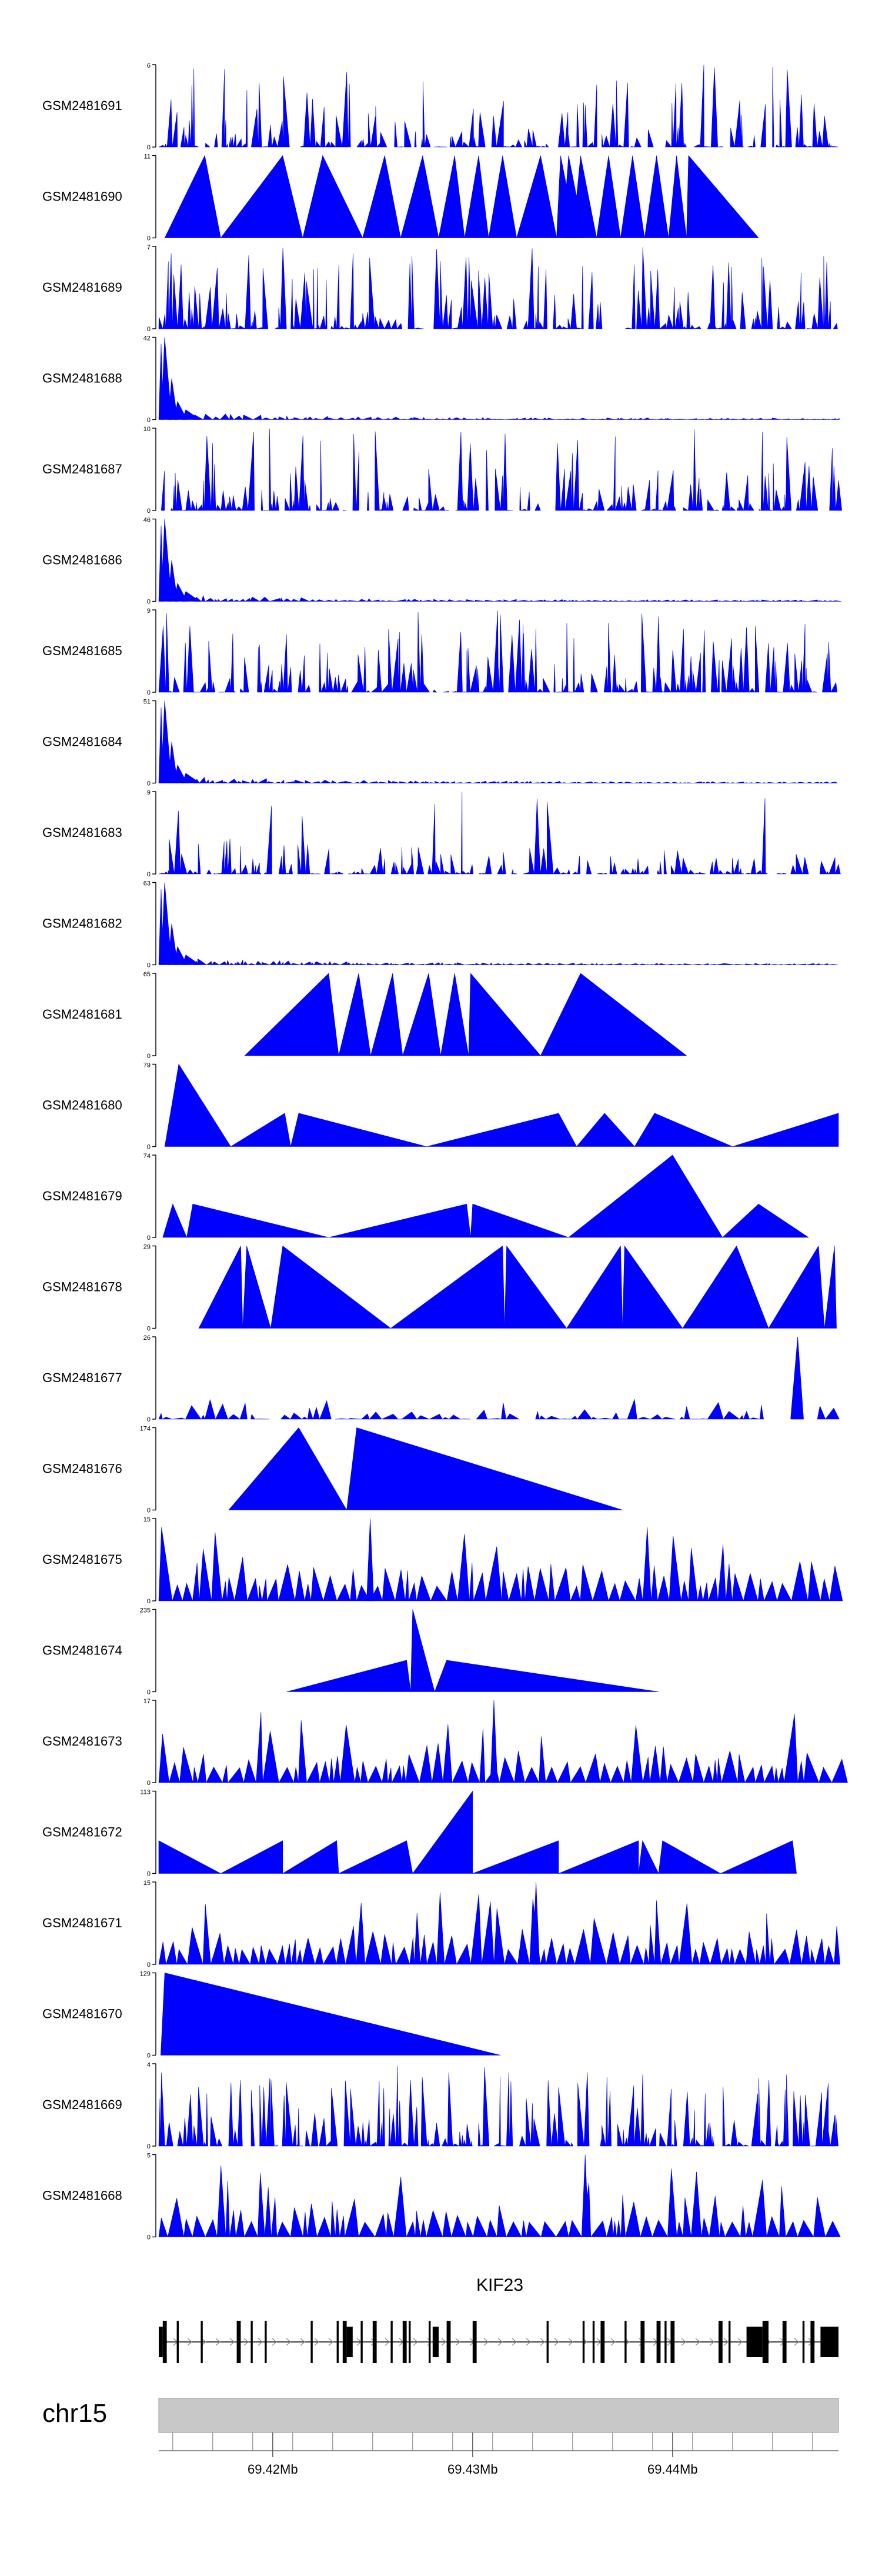 The image size is (882, 2576). What do you see at coordinates (82, 832) in the screenshot?
I see `track-label: GSM2481683` at bounding box center [82, 832].